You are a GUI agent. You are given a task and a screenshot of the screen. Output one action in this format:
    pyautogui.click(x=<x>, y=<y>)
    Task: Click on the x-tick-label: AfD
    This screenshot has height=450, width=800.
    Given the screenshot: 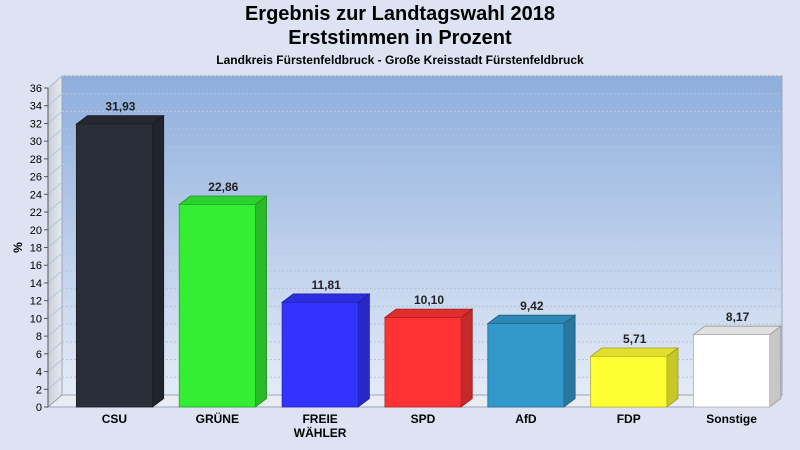 What is the action you would take?
    pyautogui.click(x=526, y=419)
    